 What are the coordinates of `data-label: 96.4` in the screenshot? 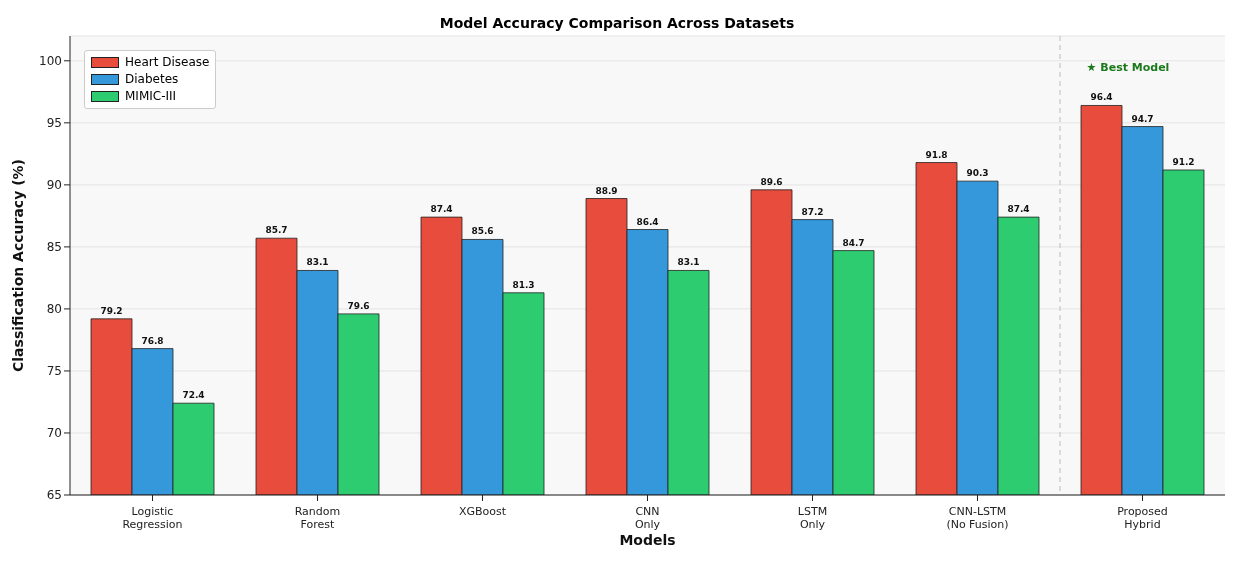 It's located at (1101, 97).